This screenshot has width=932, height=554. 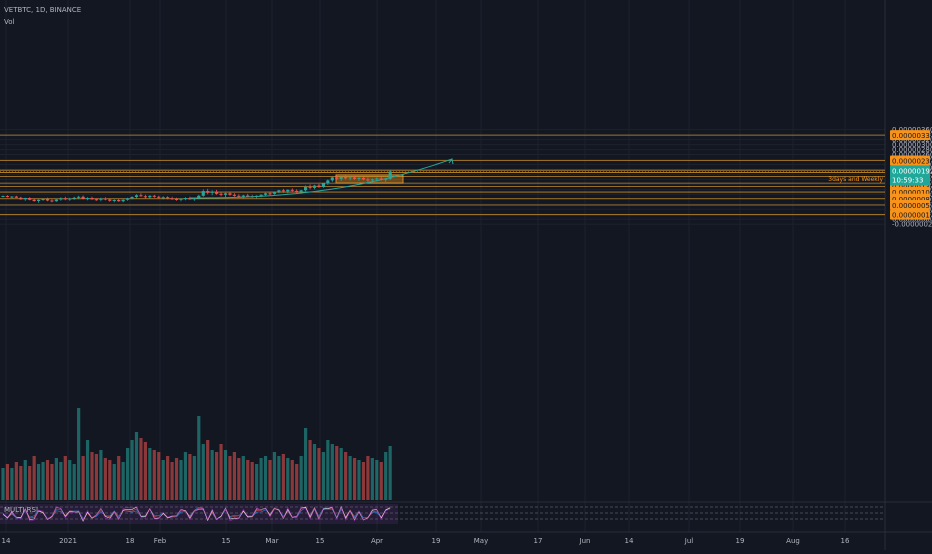 What do you see at coordinates (740, 541) in the screenshot?
I see `x-tick-label: 19` at bounding box center [740, 541].